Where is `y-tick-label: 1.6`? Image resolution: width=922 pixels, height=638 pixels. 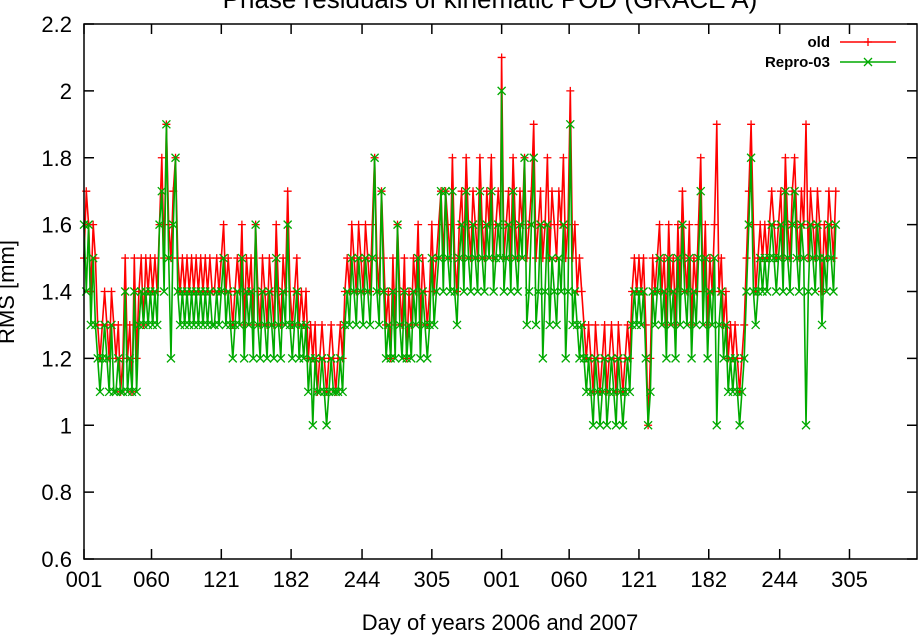 y-tick-label: 1.6 is located at coordinates (56, 225).